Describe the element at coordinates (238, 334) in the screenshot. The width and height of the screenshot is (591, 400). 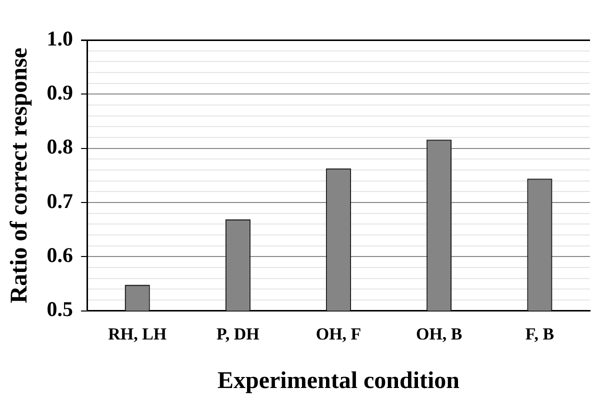
I see `x-tick-label: P, DH` at that location.